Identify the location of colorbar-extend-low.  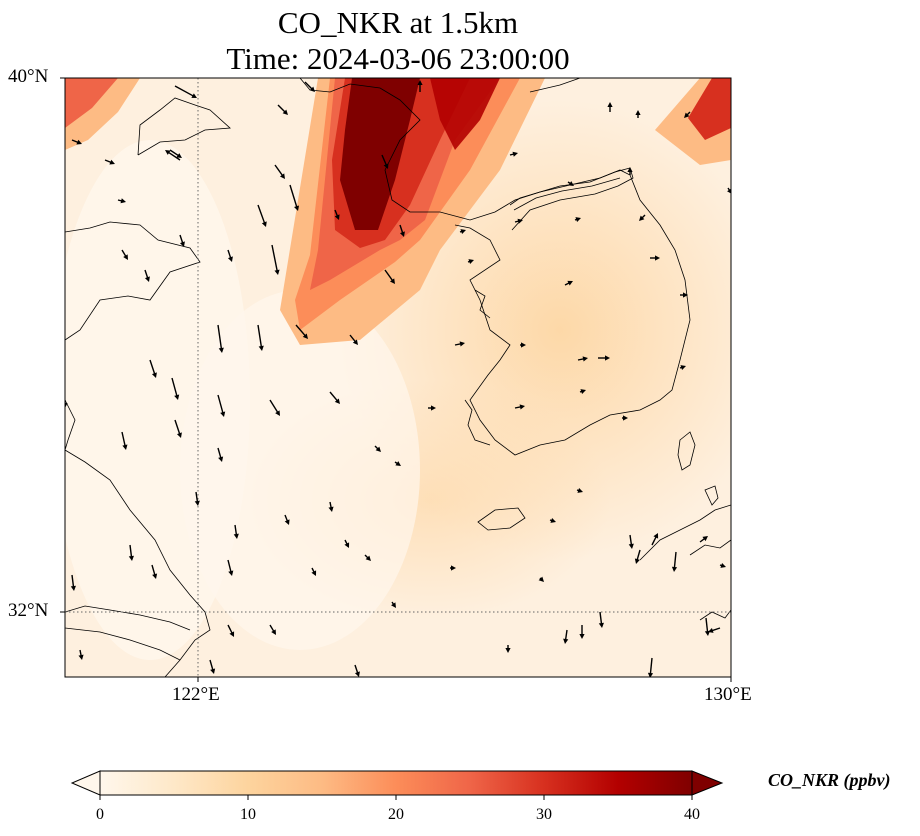
(85, 783).